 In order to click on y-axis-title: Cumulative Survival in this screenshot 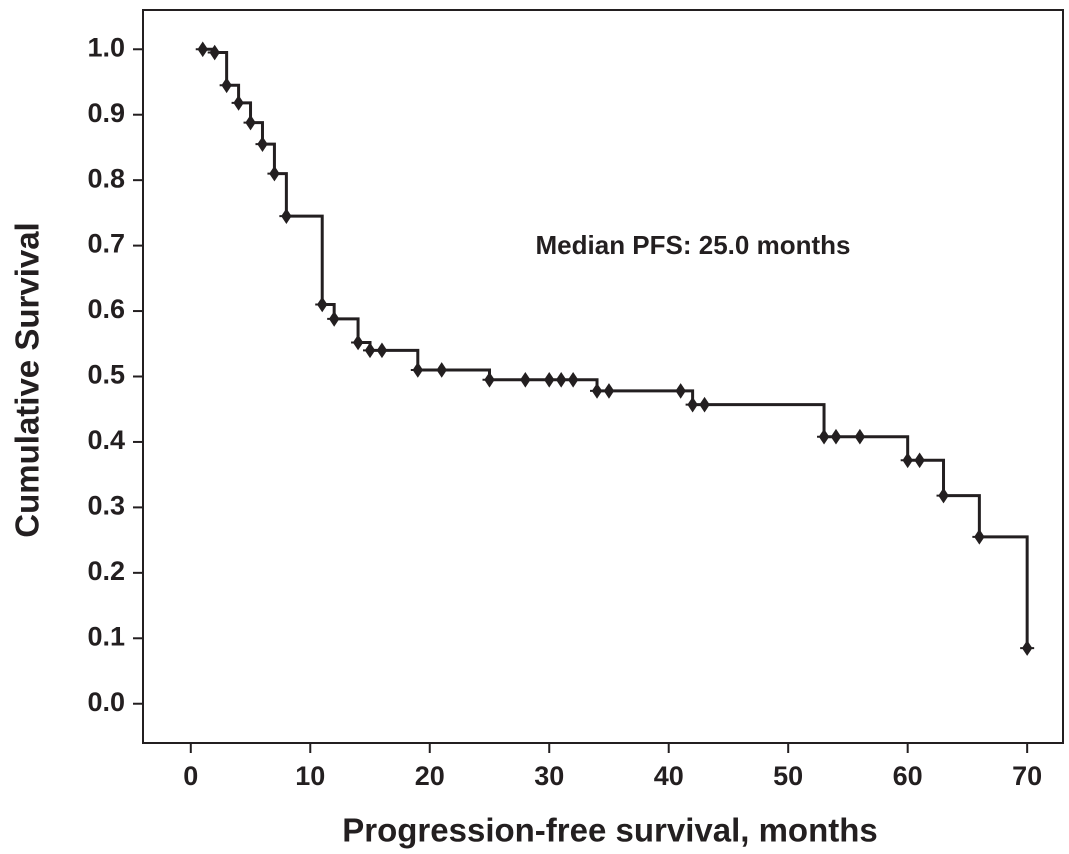, I will do `click(27, 379)`.